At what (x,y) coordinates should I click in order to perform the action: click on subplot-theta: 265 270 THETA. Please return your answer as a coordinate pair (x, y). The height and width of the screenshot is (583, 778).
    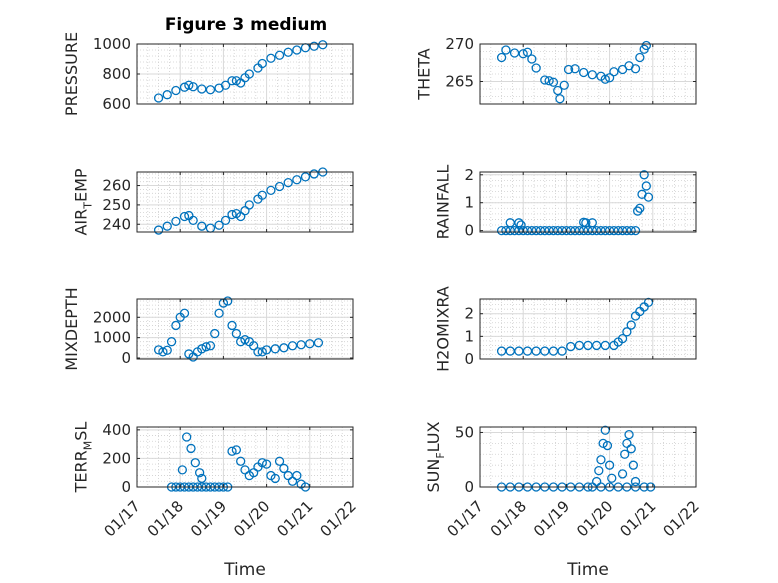
    Looking at the image, I should click on (556, 70).